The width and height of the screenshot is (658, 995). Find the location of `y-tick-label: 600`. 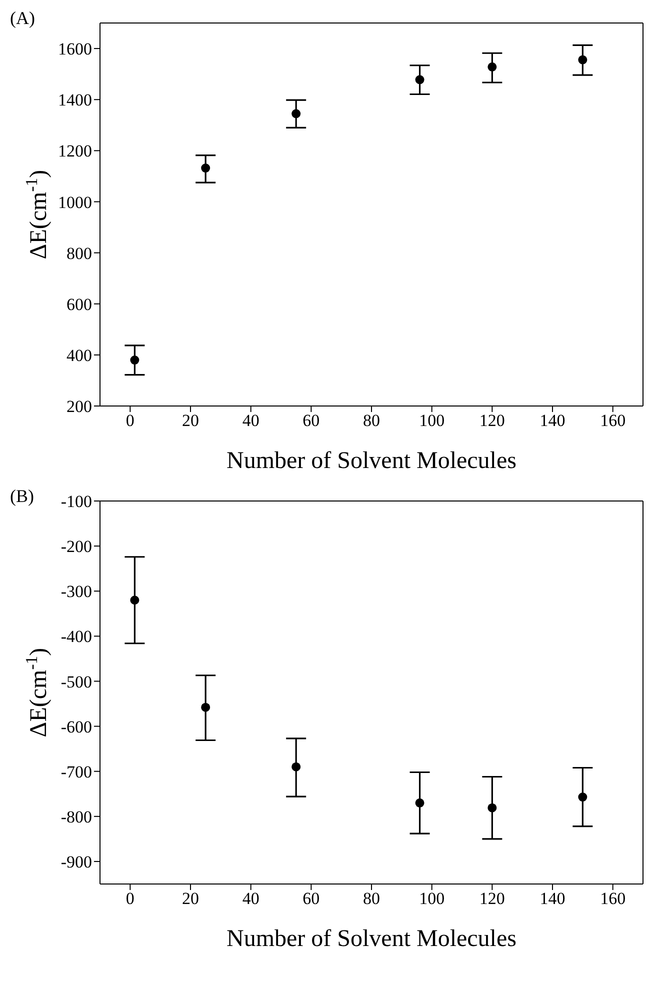

y-tick-label: 600 is located at coordinates (79, 304).